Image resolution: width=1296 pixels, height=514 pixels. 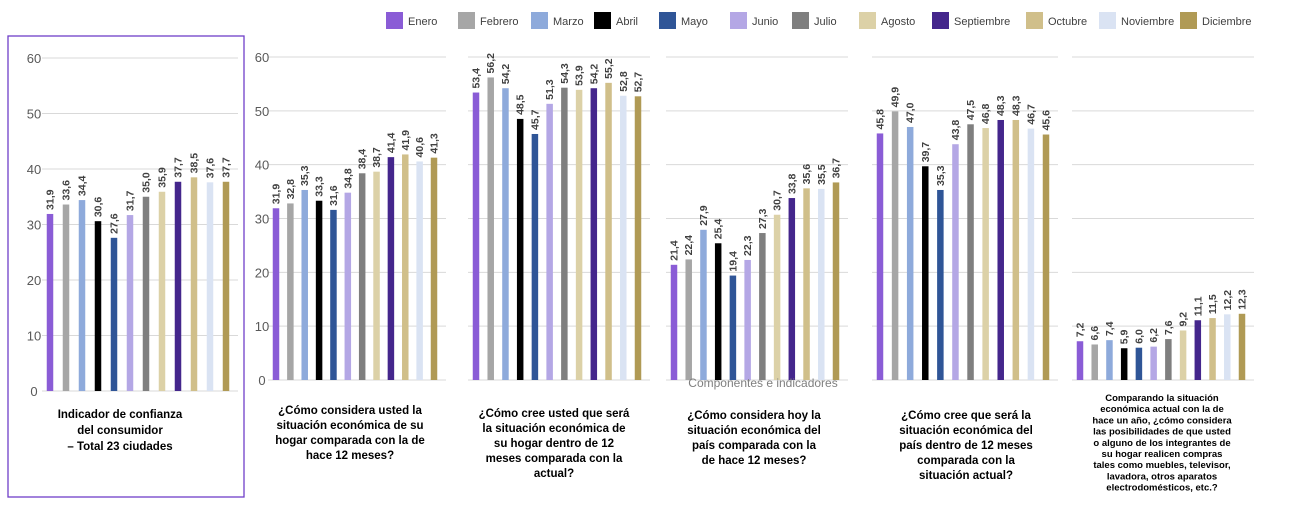 I want to click on data-label: 22,4, so click(x=689, y=245).